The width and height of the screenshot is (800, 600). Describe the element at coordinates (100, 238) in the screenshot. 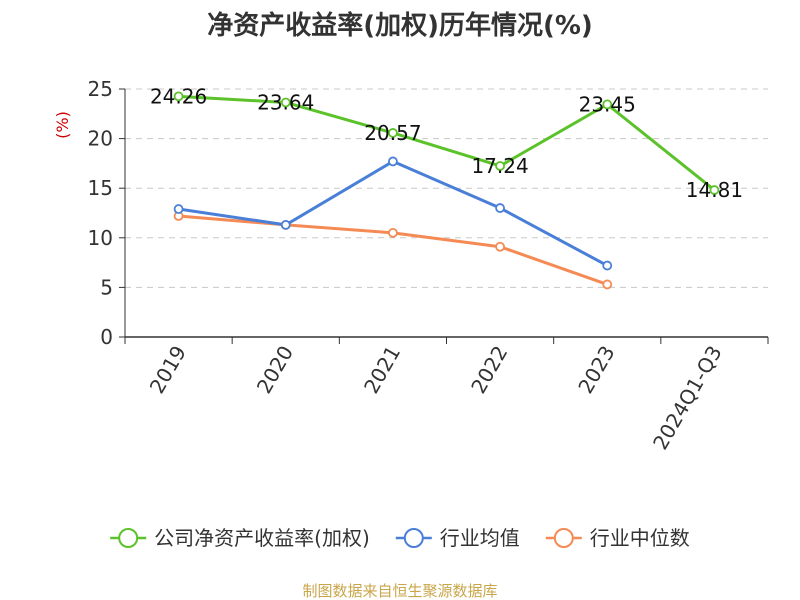

I see `y-tick-label: 10` at that location.